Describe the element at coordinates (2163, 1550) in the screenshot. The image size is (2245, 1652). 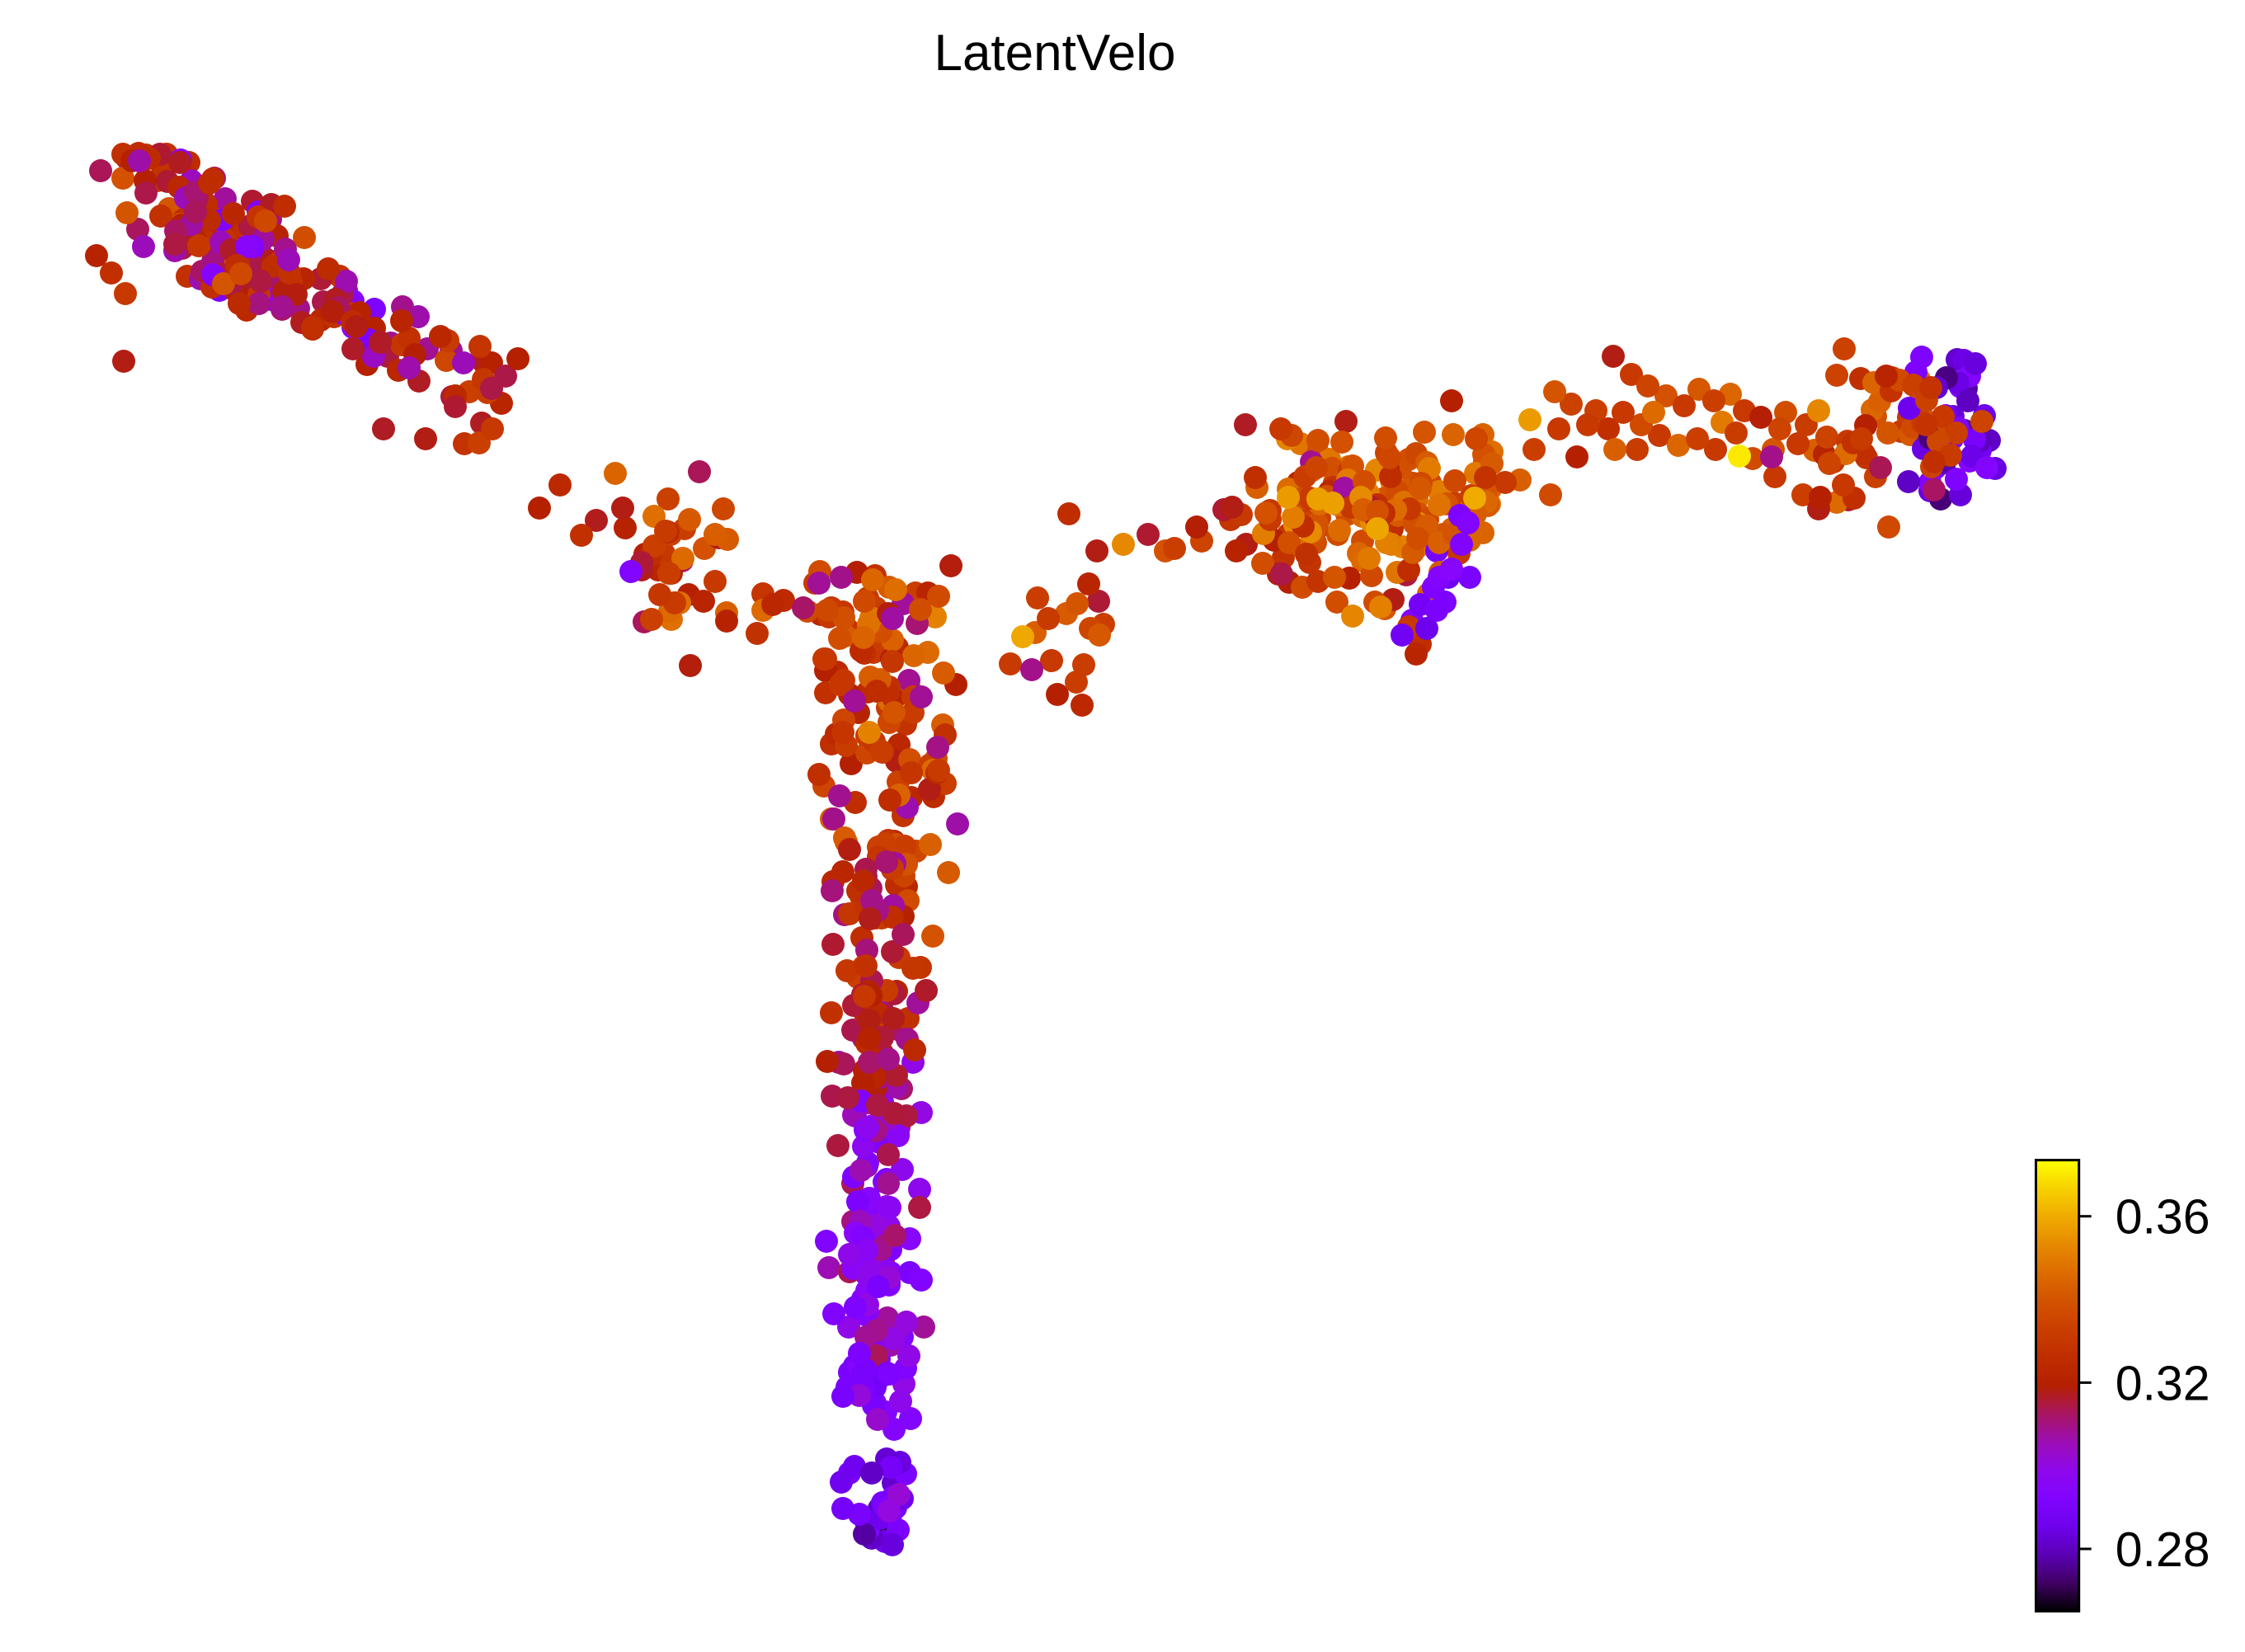
I see `svg-text: 0.28` at that location.